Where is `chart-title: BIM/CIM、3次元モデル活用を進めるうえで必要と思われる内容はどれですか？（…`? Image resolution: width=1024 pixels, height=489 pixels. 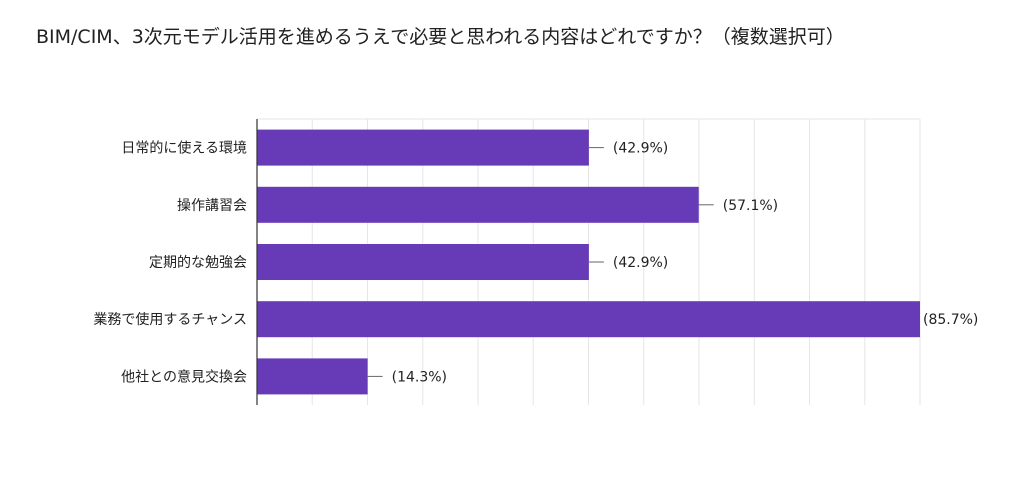 chart-title: BIM/CIM、3次元モデル活用を進めるうえで必要と思われる内容はどれですか？（… is located at coordinates (440, 37).